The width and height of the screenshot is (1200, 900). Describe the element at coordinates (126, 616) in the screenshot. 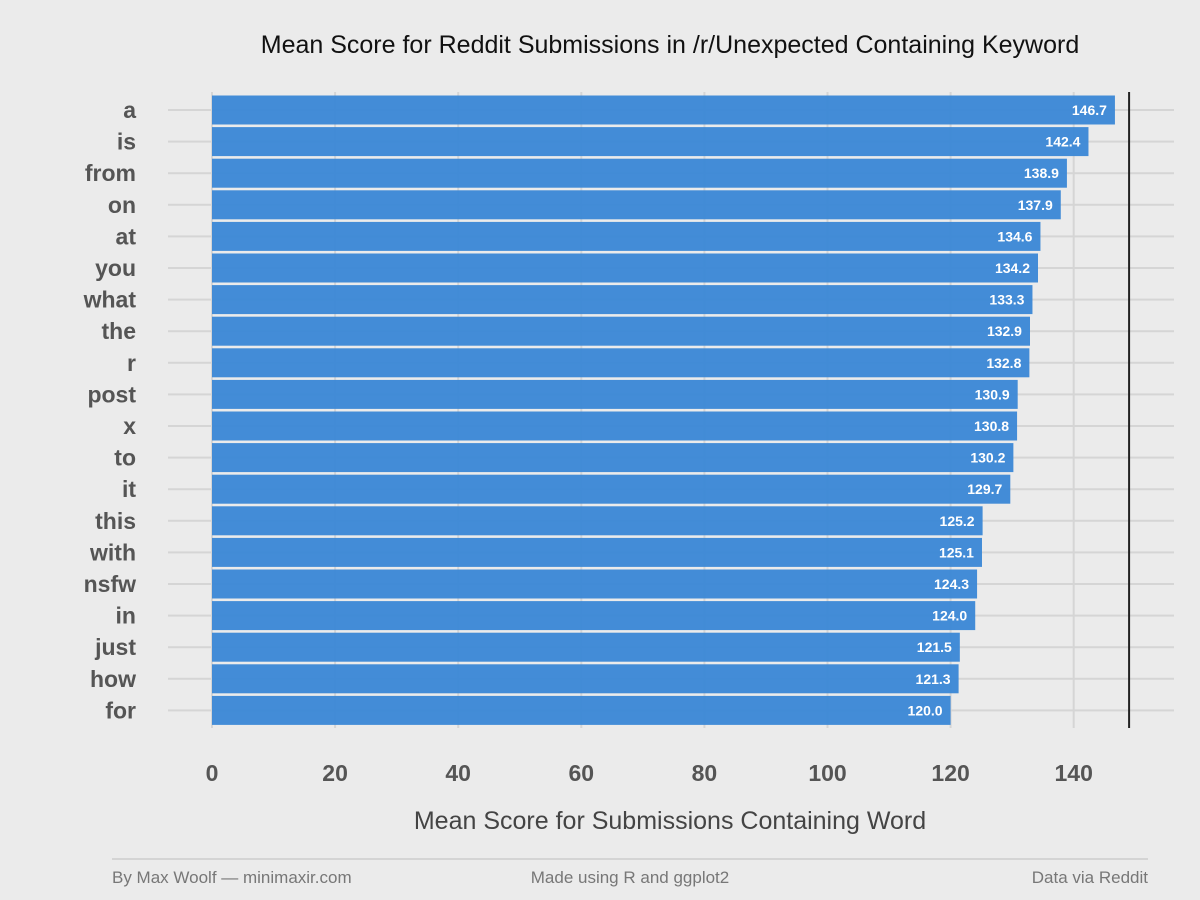

I see `y-tick-label: in` at that location.